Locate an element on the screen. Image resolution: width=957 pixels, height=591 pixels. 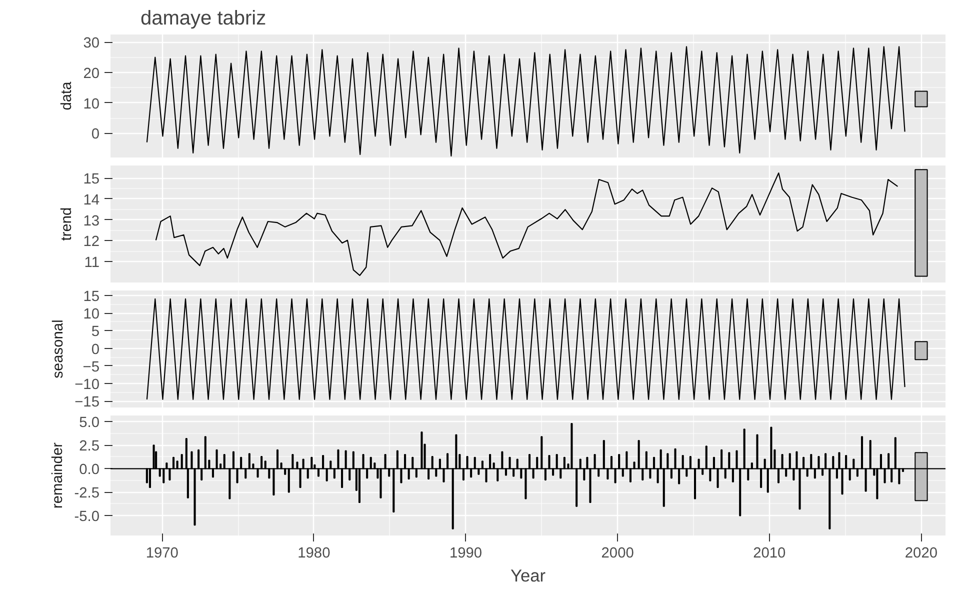
y-tick-label: 14 is located at coordinates (91, 200).